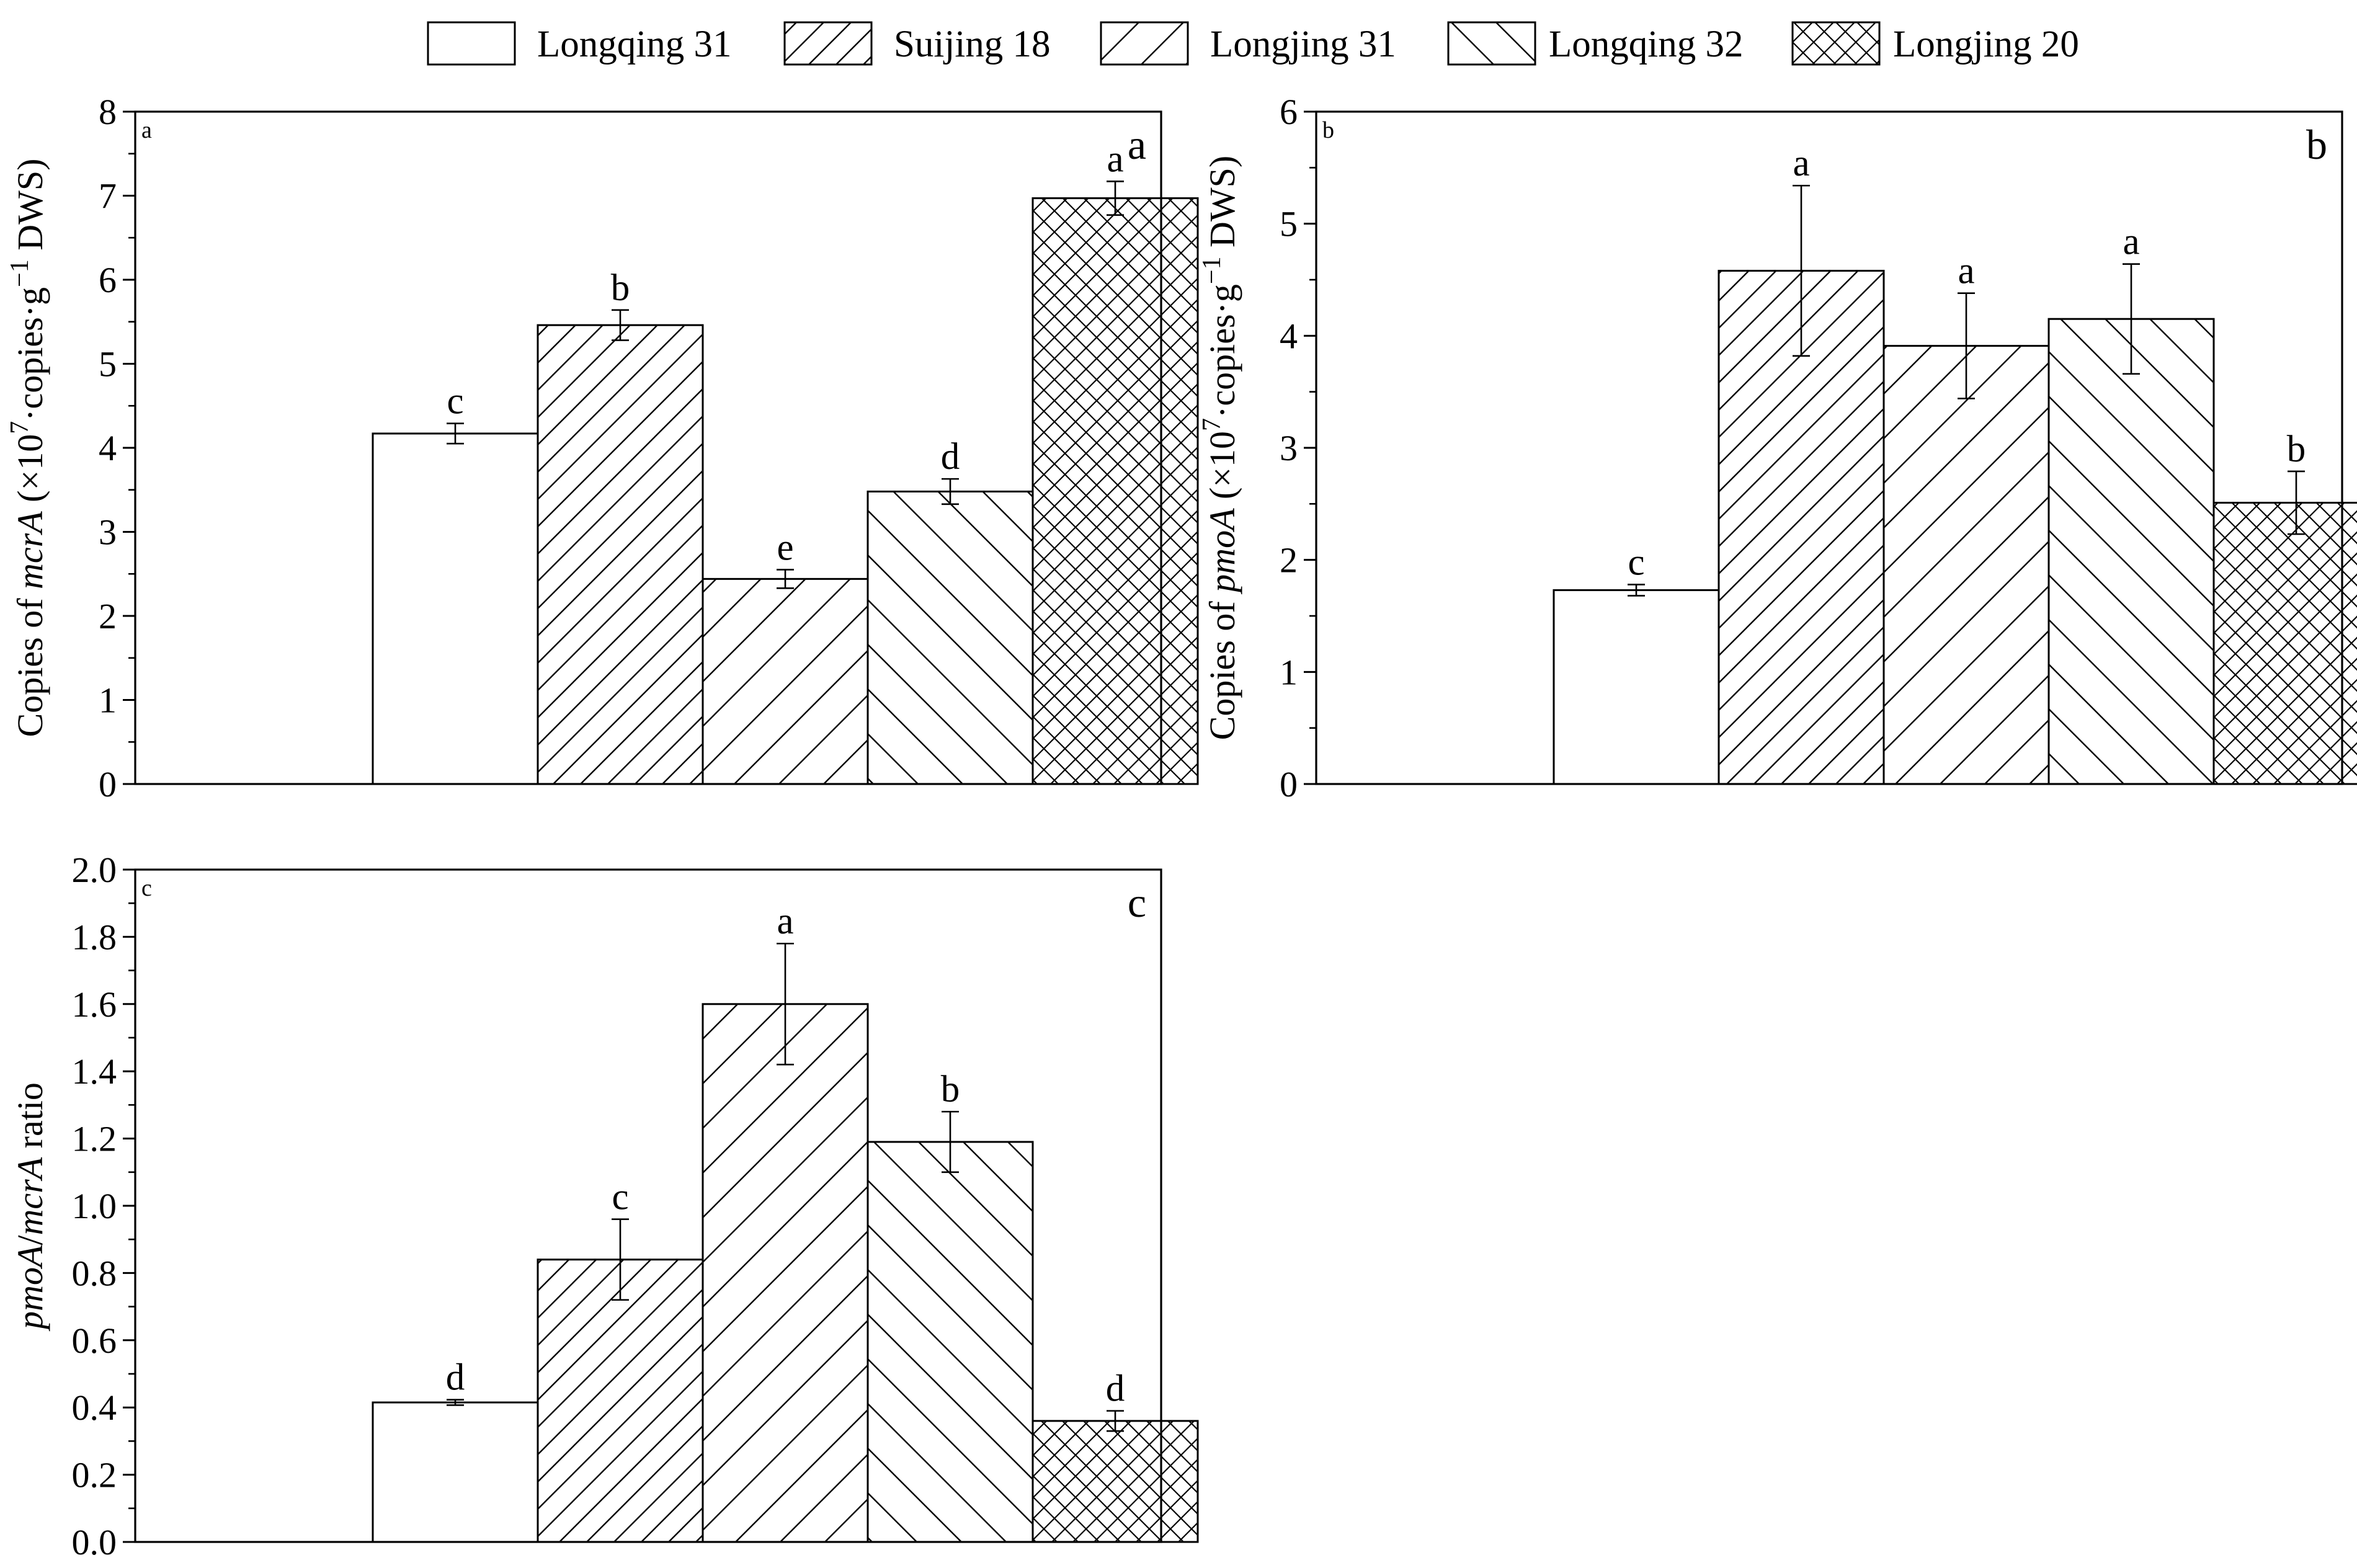 The image size is (2357, 1568). I want to click on panel-c-significance-4: d, so click(1115, 1389).